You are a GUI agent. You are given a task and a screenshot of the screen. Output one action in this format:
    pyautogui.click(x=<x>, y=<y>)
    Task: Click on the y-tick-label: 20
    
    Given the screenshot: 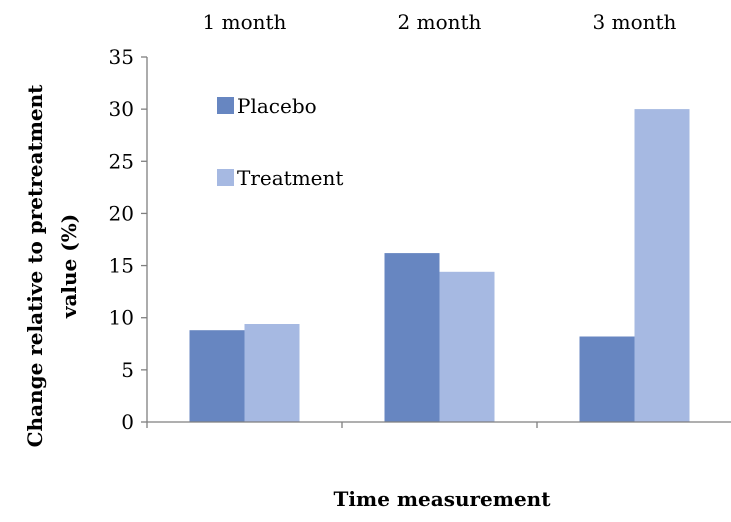 What is the action you would take?
    pyautogui.click(x=121, y=213)
    